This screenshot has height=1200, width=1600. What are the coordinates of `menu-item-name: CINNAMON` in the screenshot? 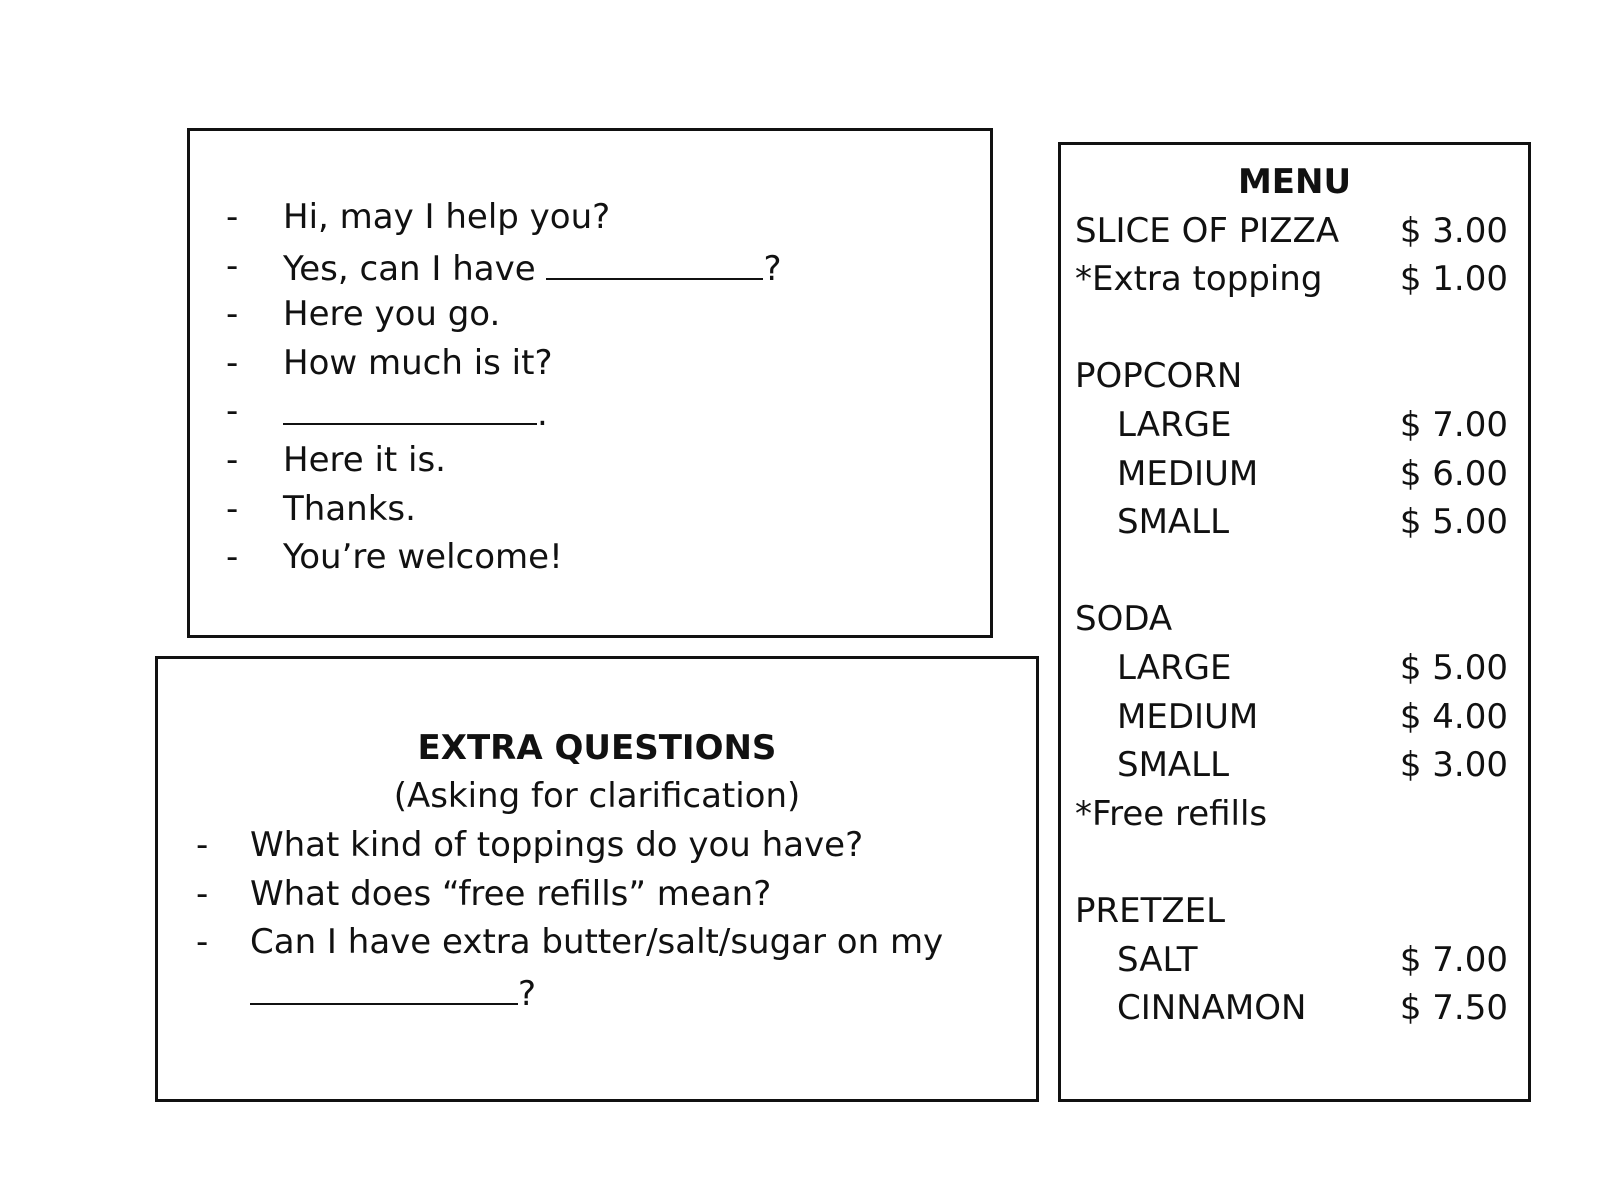 It's located at (1212, 1008).